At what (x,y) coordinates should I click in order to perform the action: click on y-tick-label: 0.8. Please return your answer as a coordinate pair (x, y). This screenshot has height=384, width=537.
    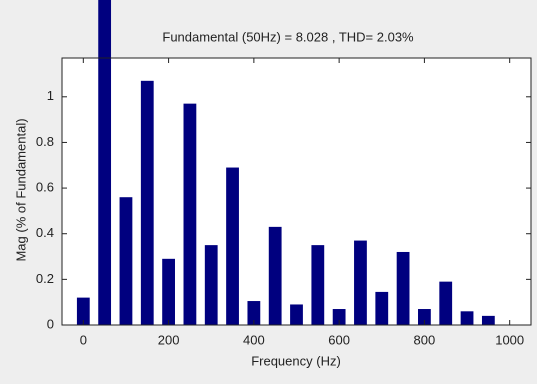
    Looking at the image, I should click on (45, 141).